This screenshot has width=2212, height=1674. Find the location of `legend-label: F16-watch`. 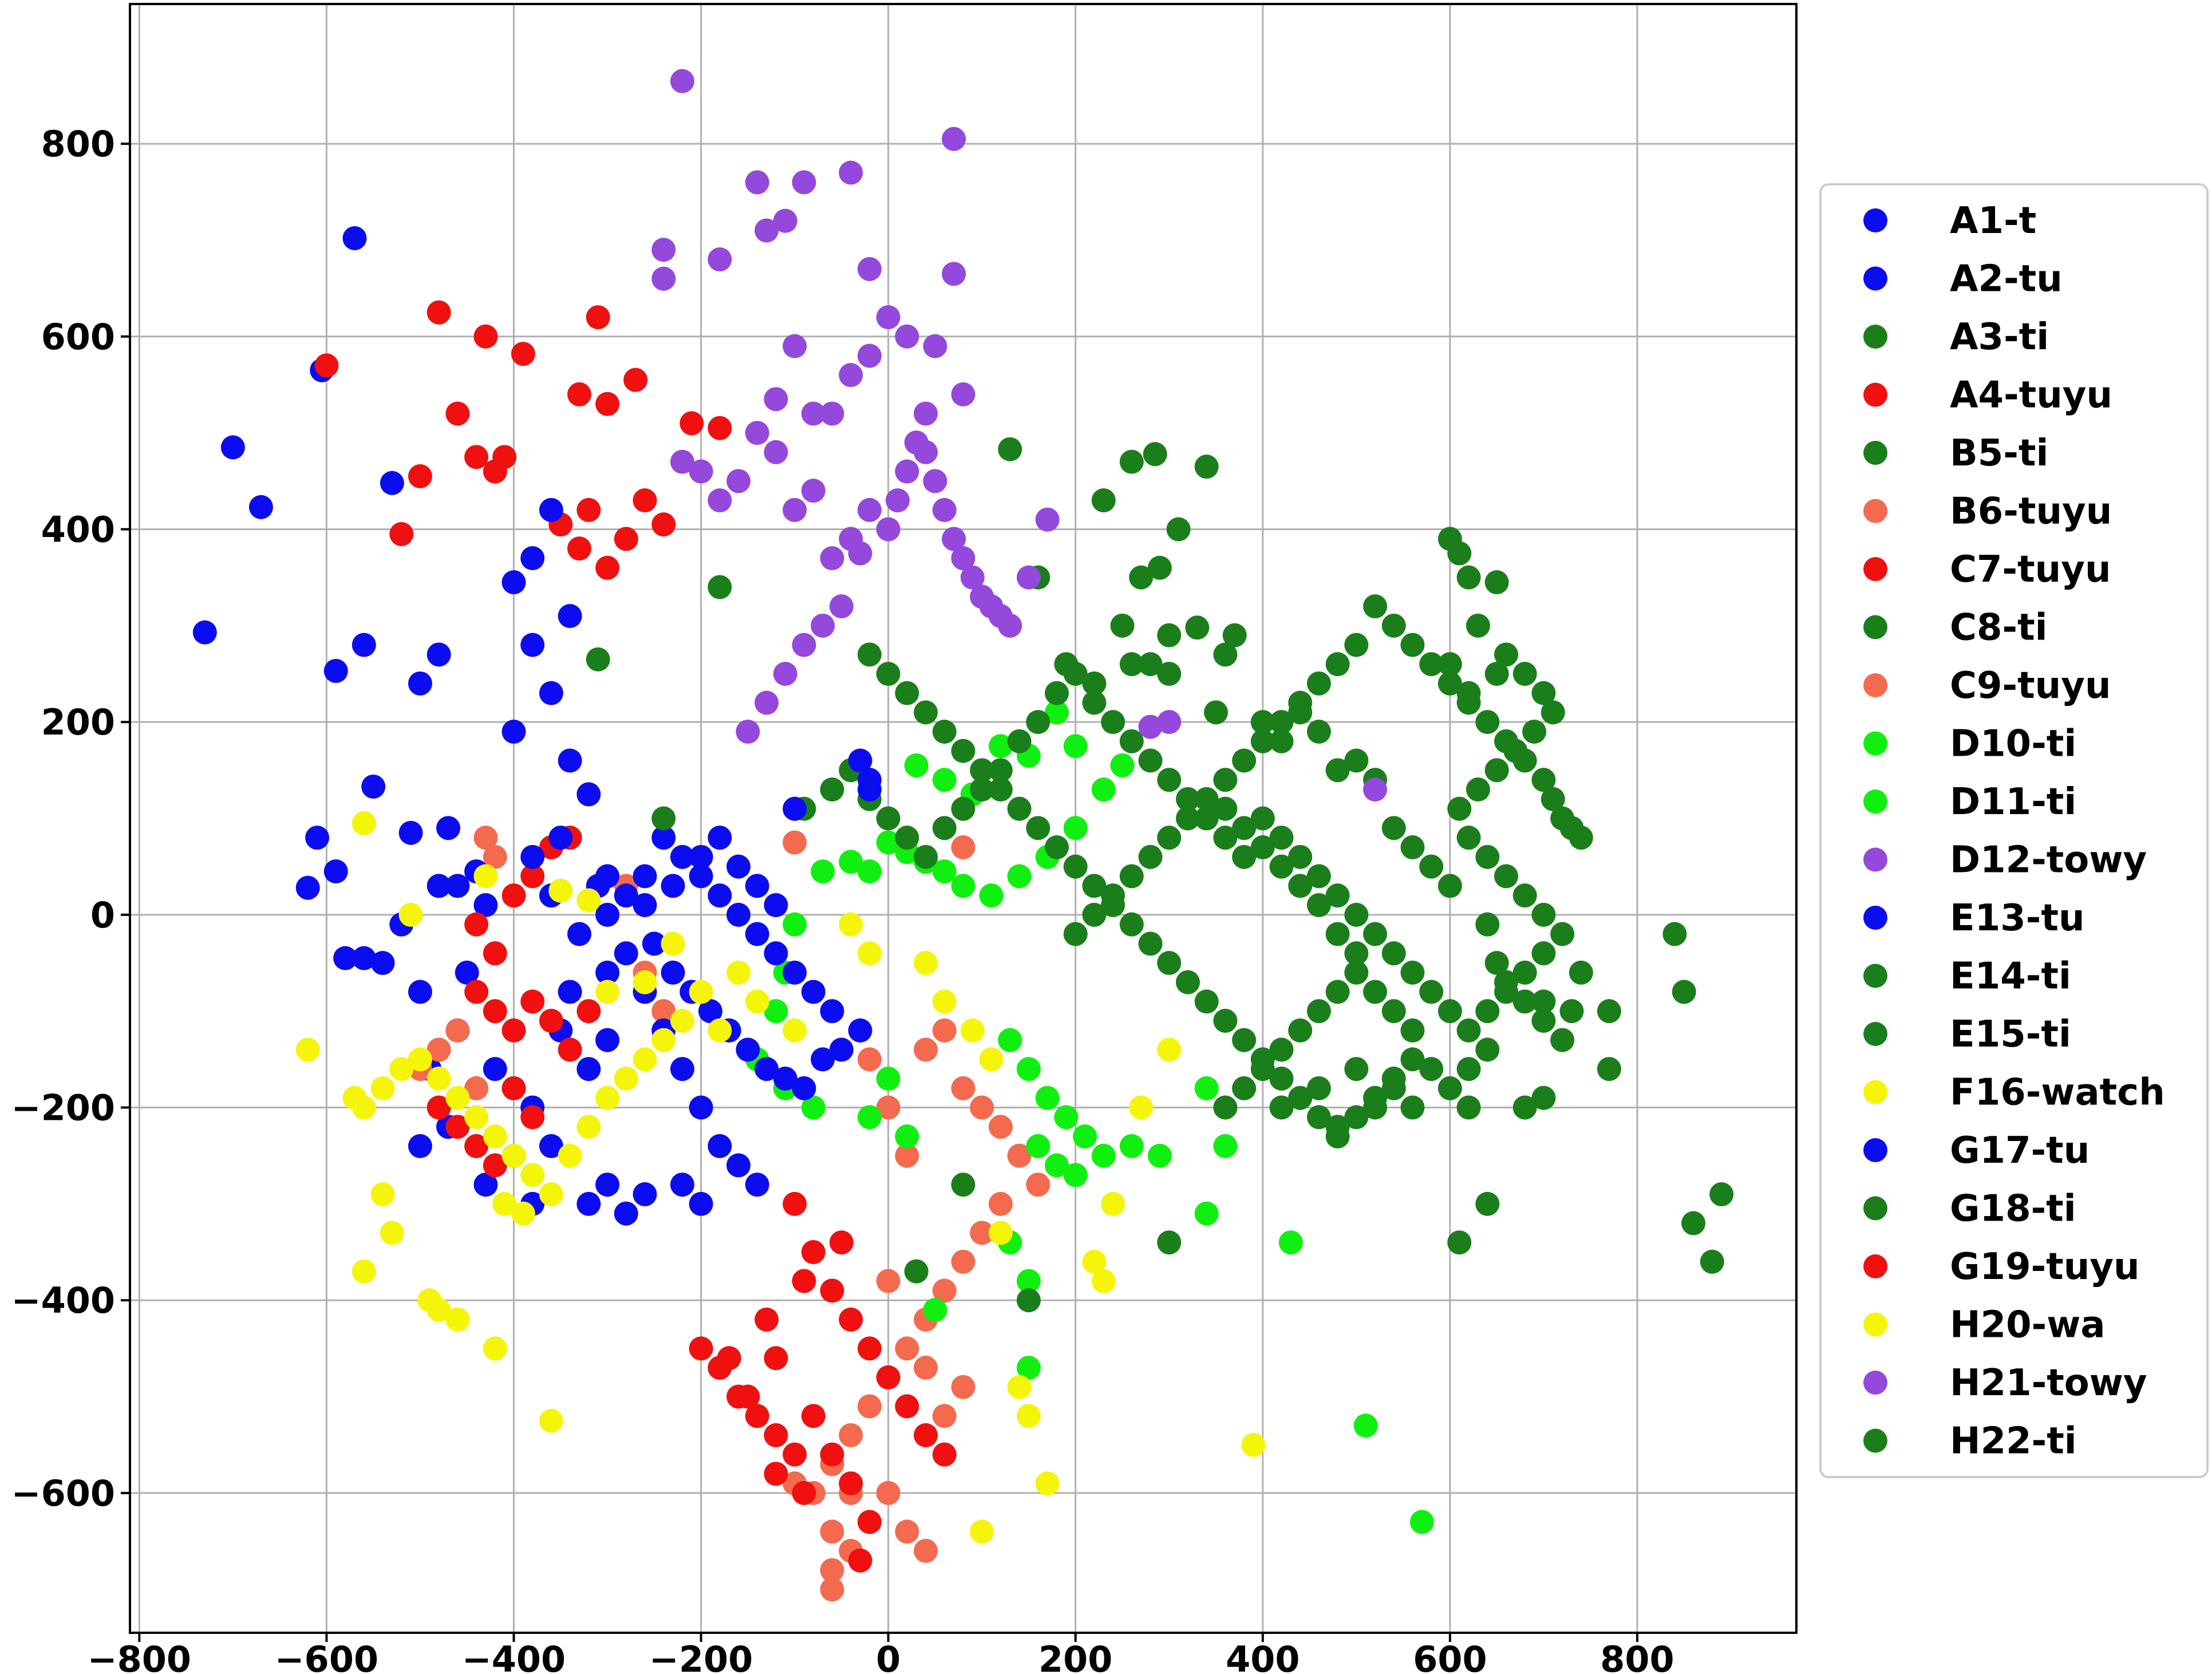

legend-label: F16-watch is located at coordinates (2057, 1093).